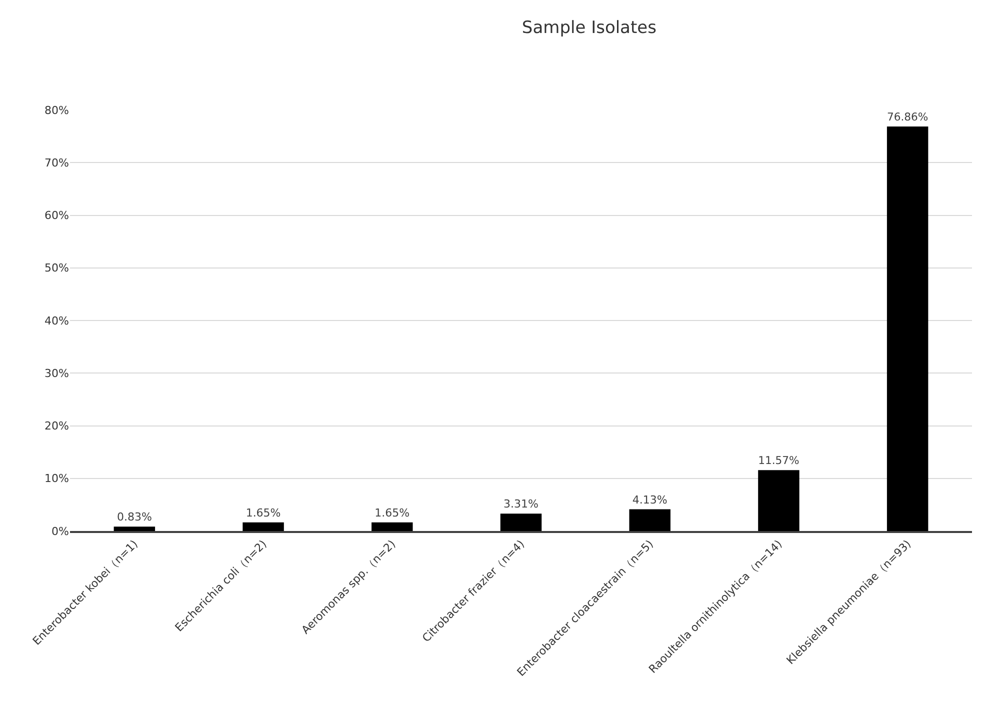 The height and width of the screenshot is (706, 982). I want to click on y-tick-label: 60%, so click(56, 215).